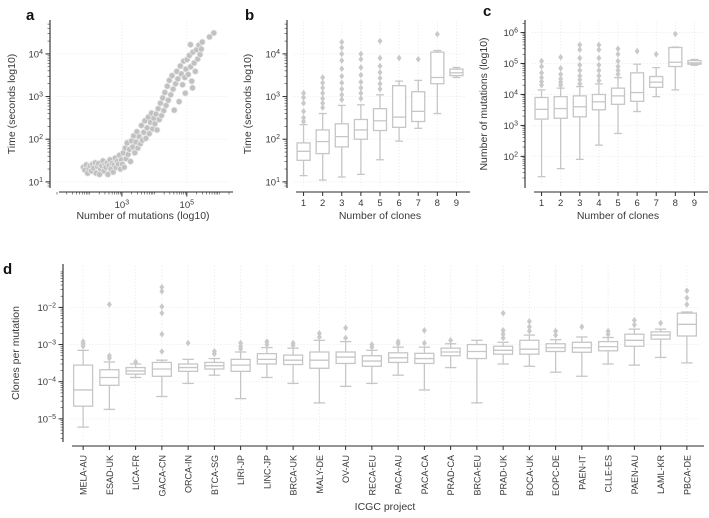 Image resolution: width=709 pixels, height=518 pixels. I want to click on svg-text: LICA-FR, so click(136, 473).